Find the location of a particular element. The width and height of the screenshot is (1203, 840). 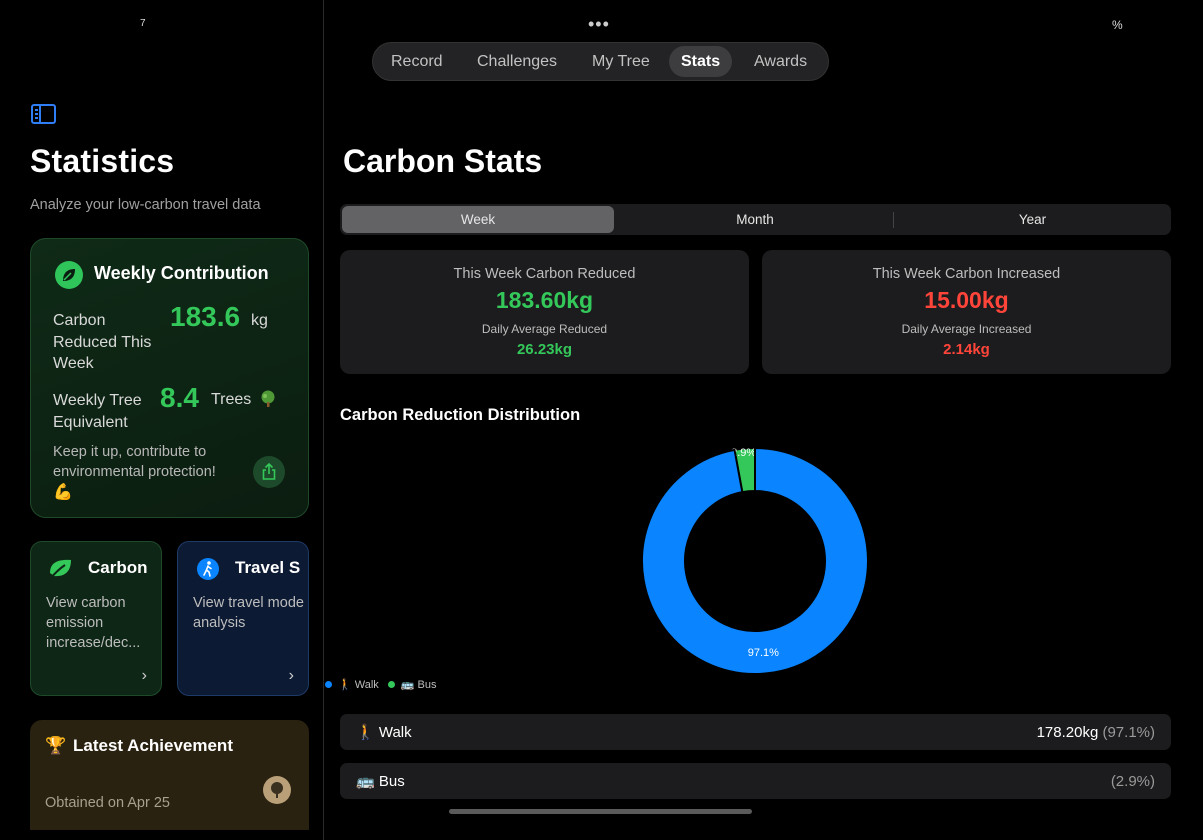

daily-reduced-value: 26.23kg is located at coordinates (544, 349).